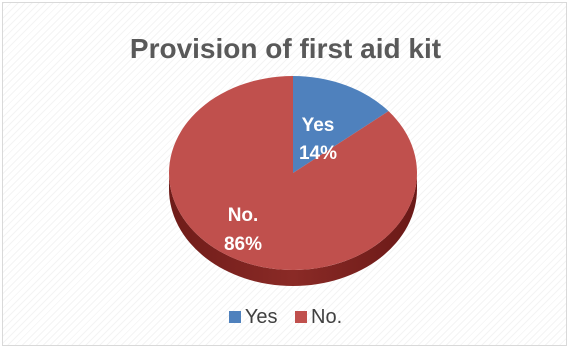 The image size is (571, 350). What do you see at coordinates (293, 229) in the screenshot?
I see `pie-side-wall` at bounding box center [293, 229].